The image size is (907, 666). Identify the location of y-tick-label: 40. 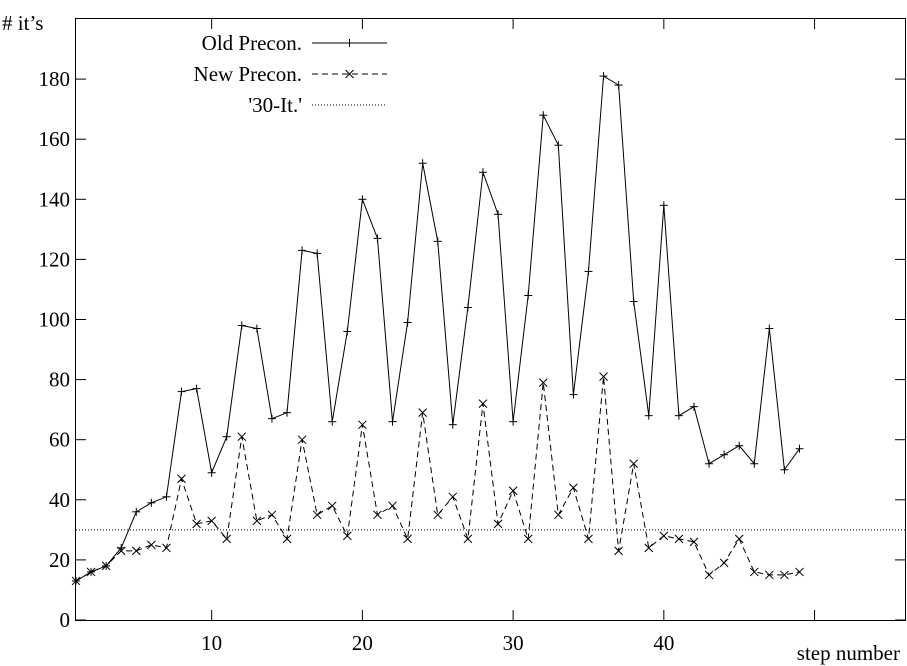
(59, 500).